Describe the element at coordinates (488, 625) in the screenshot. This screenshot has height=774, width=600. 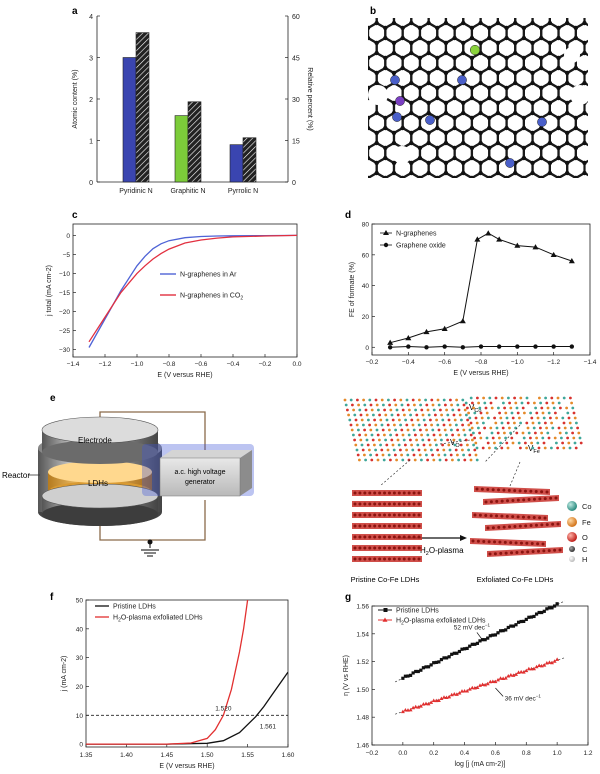
I see `annotation-superscript: −1` at that location.